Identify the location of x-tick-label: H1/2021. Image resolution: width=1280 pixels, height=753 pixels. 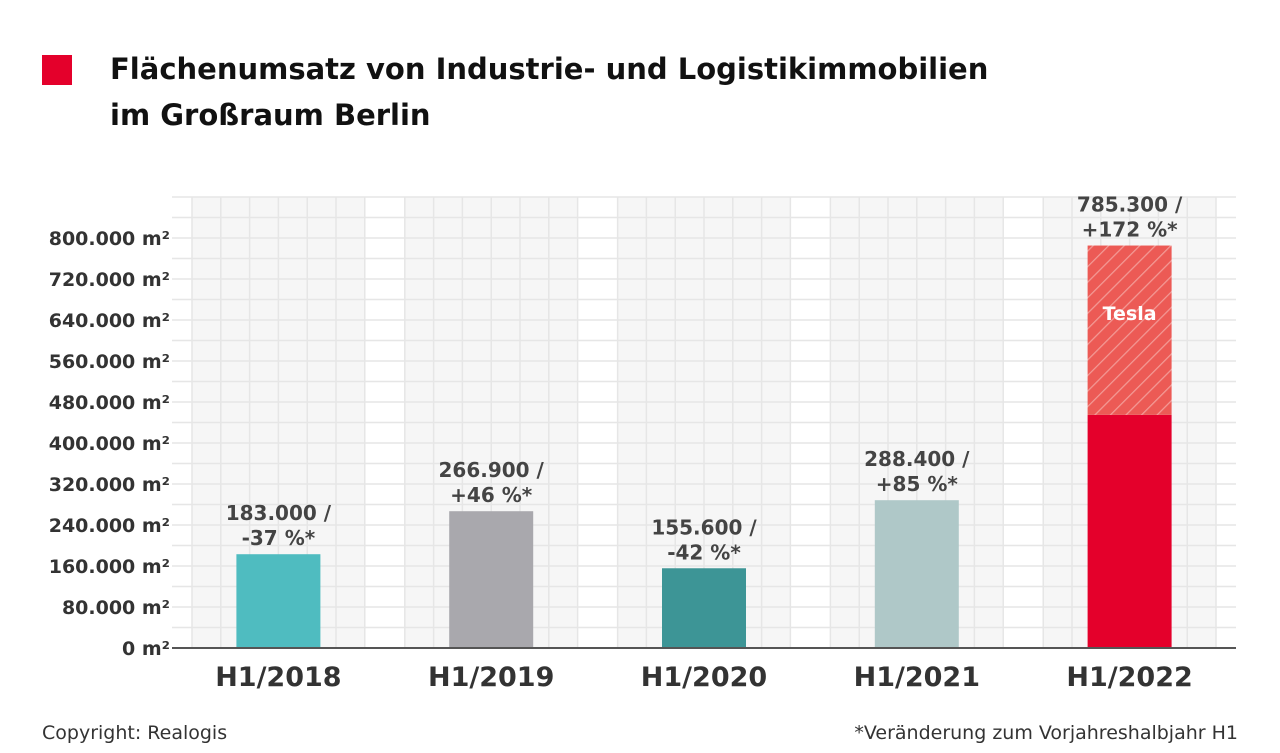
(917, 677).